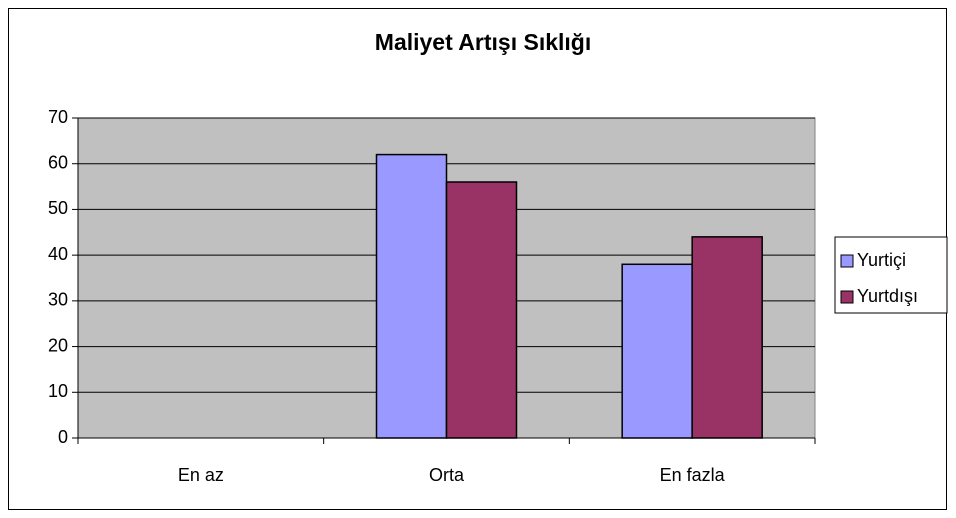  I want to click on y-tick-label: 60, so click(58, 162).